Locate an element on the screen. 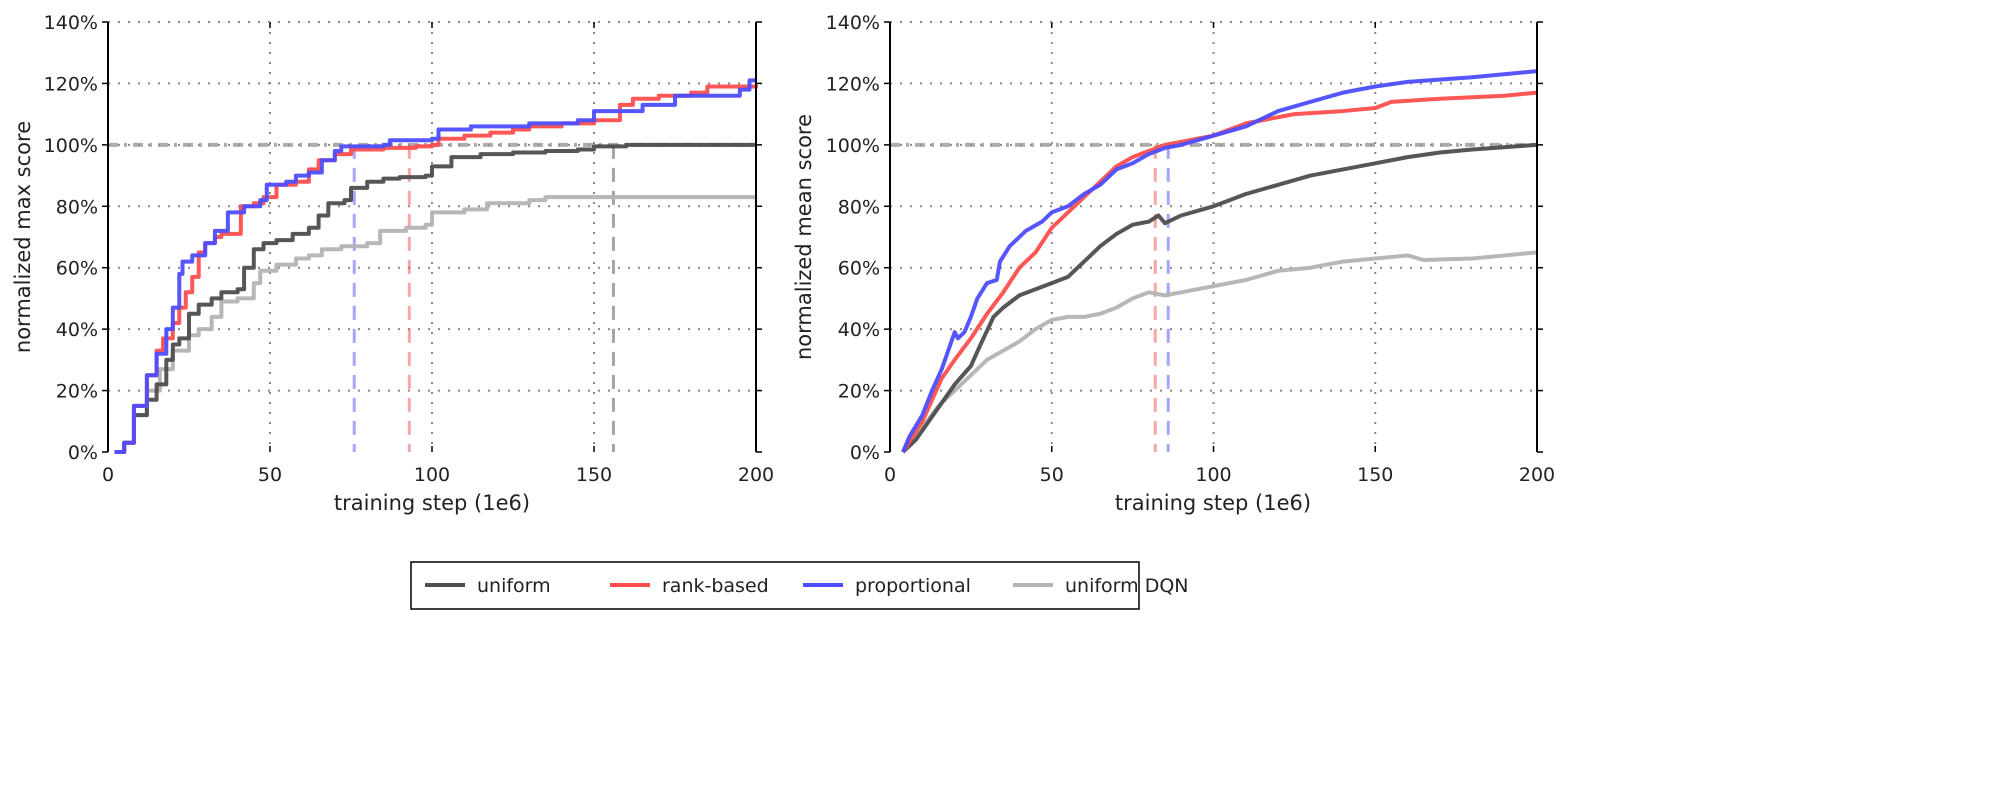  legend-label: proportional is located at coordinates (913, 586).